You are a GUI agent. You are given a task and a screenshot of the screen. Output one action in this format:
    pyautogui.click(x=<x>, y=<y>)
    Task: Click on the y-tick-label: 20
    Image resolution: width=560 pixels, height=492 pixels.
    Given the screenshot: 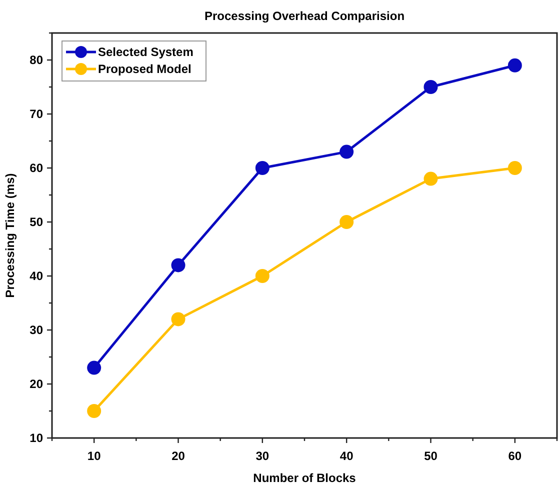 What is the action you would take?
    pyautogui.click(x=37, y=384)
    